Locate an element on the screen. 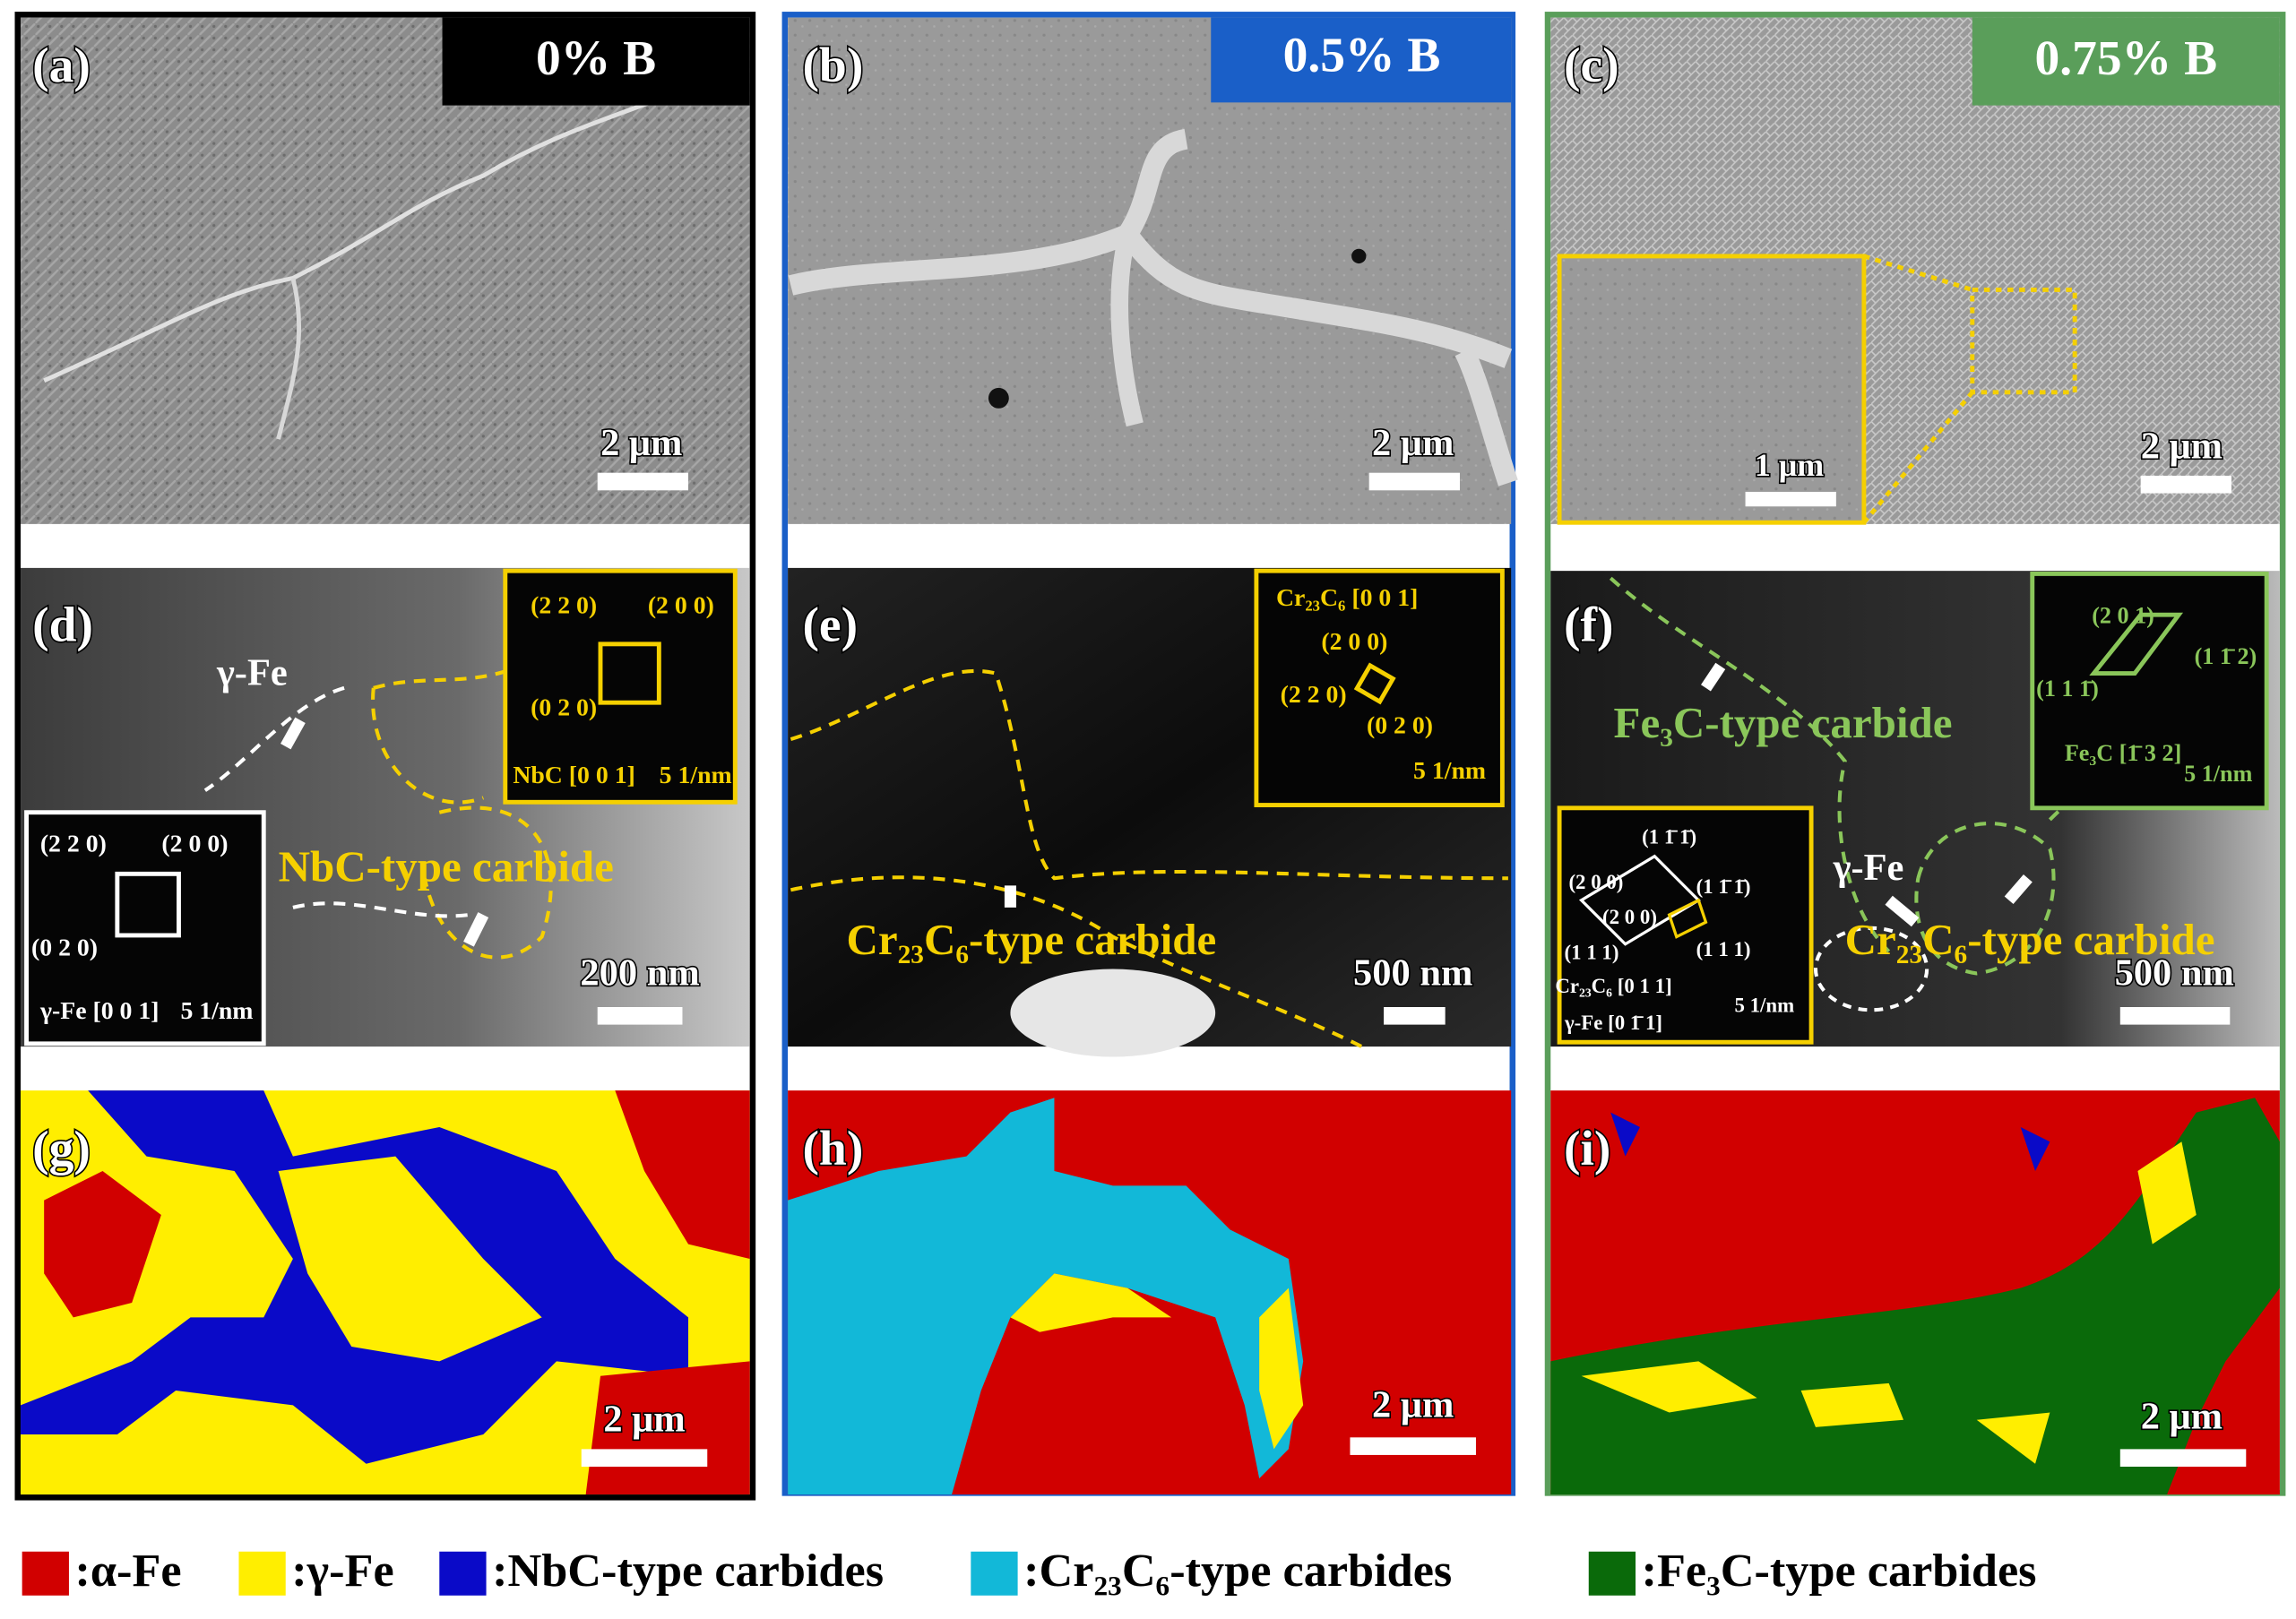  saed-label: Cr₂₃C₆ [0 1 1] is located at coordinates (1613, 986).